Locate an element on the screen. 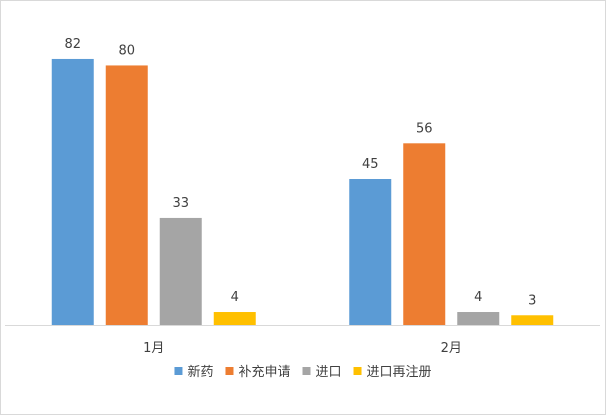 Image resolution: width=606 pixels, height=415 pixels. legend: 新药 补充申请 进口 进口再注册 is located at coordinates (303, 372).